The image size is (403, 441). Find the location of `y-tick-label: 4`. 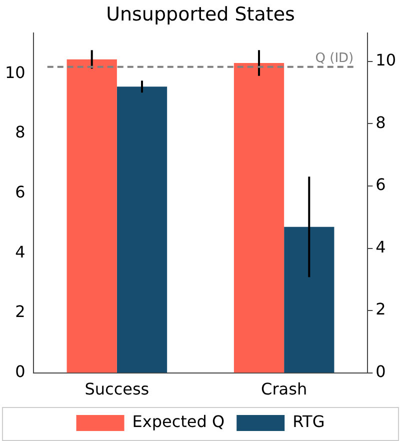

y-tick-label: 4 is located at coordinates (20, 252).